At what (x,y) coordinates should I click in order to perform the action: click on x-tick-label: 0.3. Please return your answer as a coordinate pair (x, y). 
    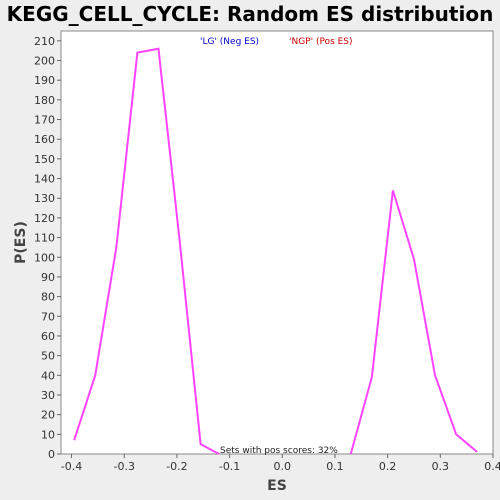
    Looking at the image, I should click on (441, 466).